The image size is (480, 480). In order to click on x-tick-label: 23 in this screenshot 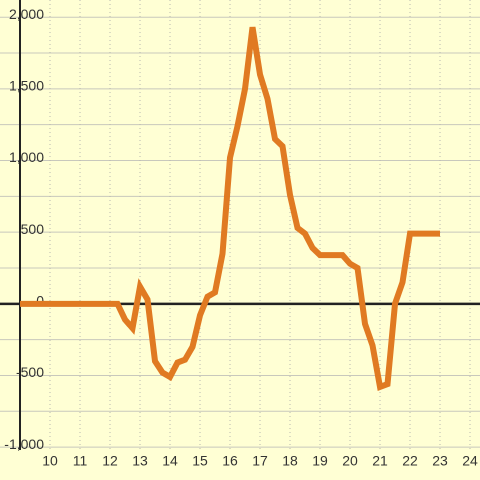, I will do `click(440, 461)`.